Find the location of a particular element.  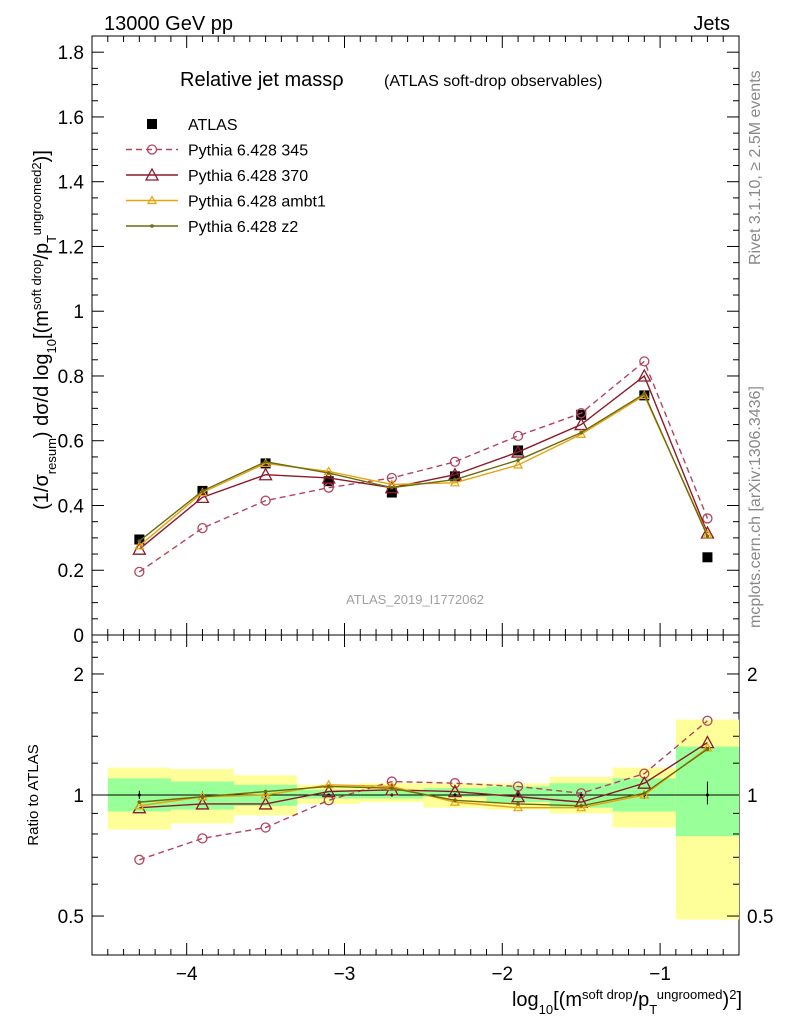

rivet-label: Rivet 3.1.10, ≥ 2.5M events is located at coordinates (755, 167).